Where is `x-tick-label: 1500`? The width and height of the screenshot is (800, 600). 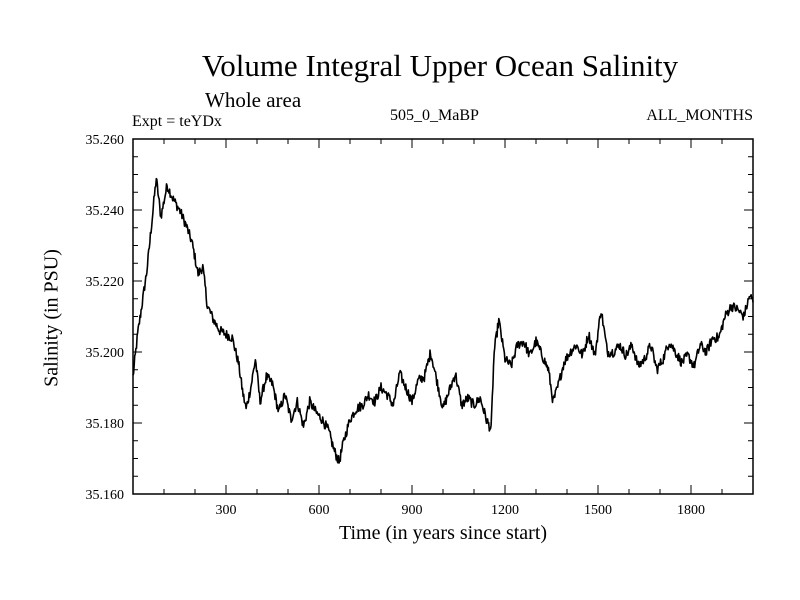 x-tick-label: 1500 is located at coordinates (598, 510).